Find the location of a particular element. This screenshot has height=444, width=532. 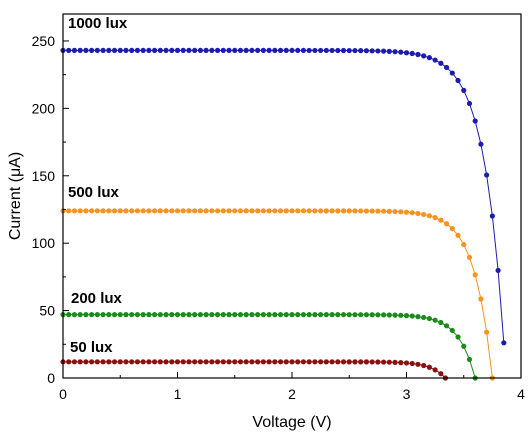

labels-layer: 1000 lux 500 lux 200 lux 50 lux is located at coordinates (98, 185).